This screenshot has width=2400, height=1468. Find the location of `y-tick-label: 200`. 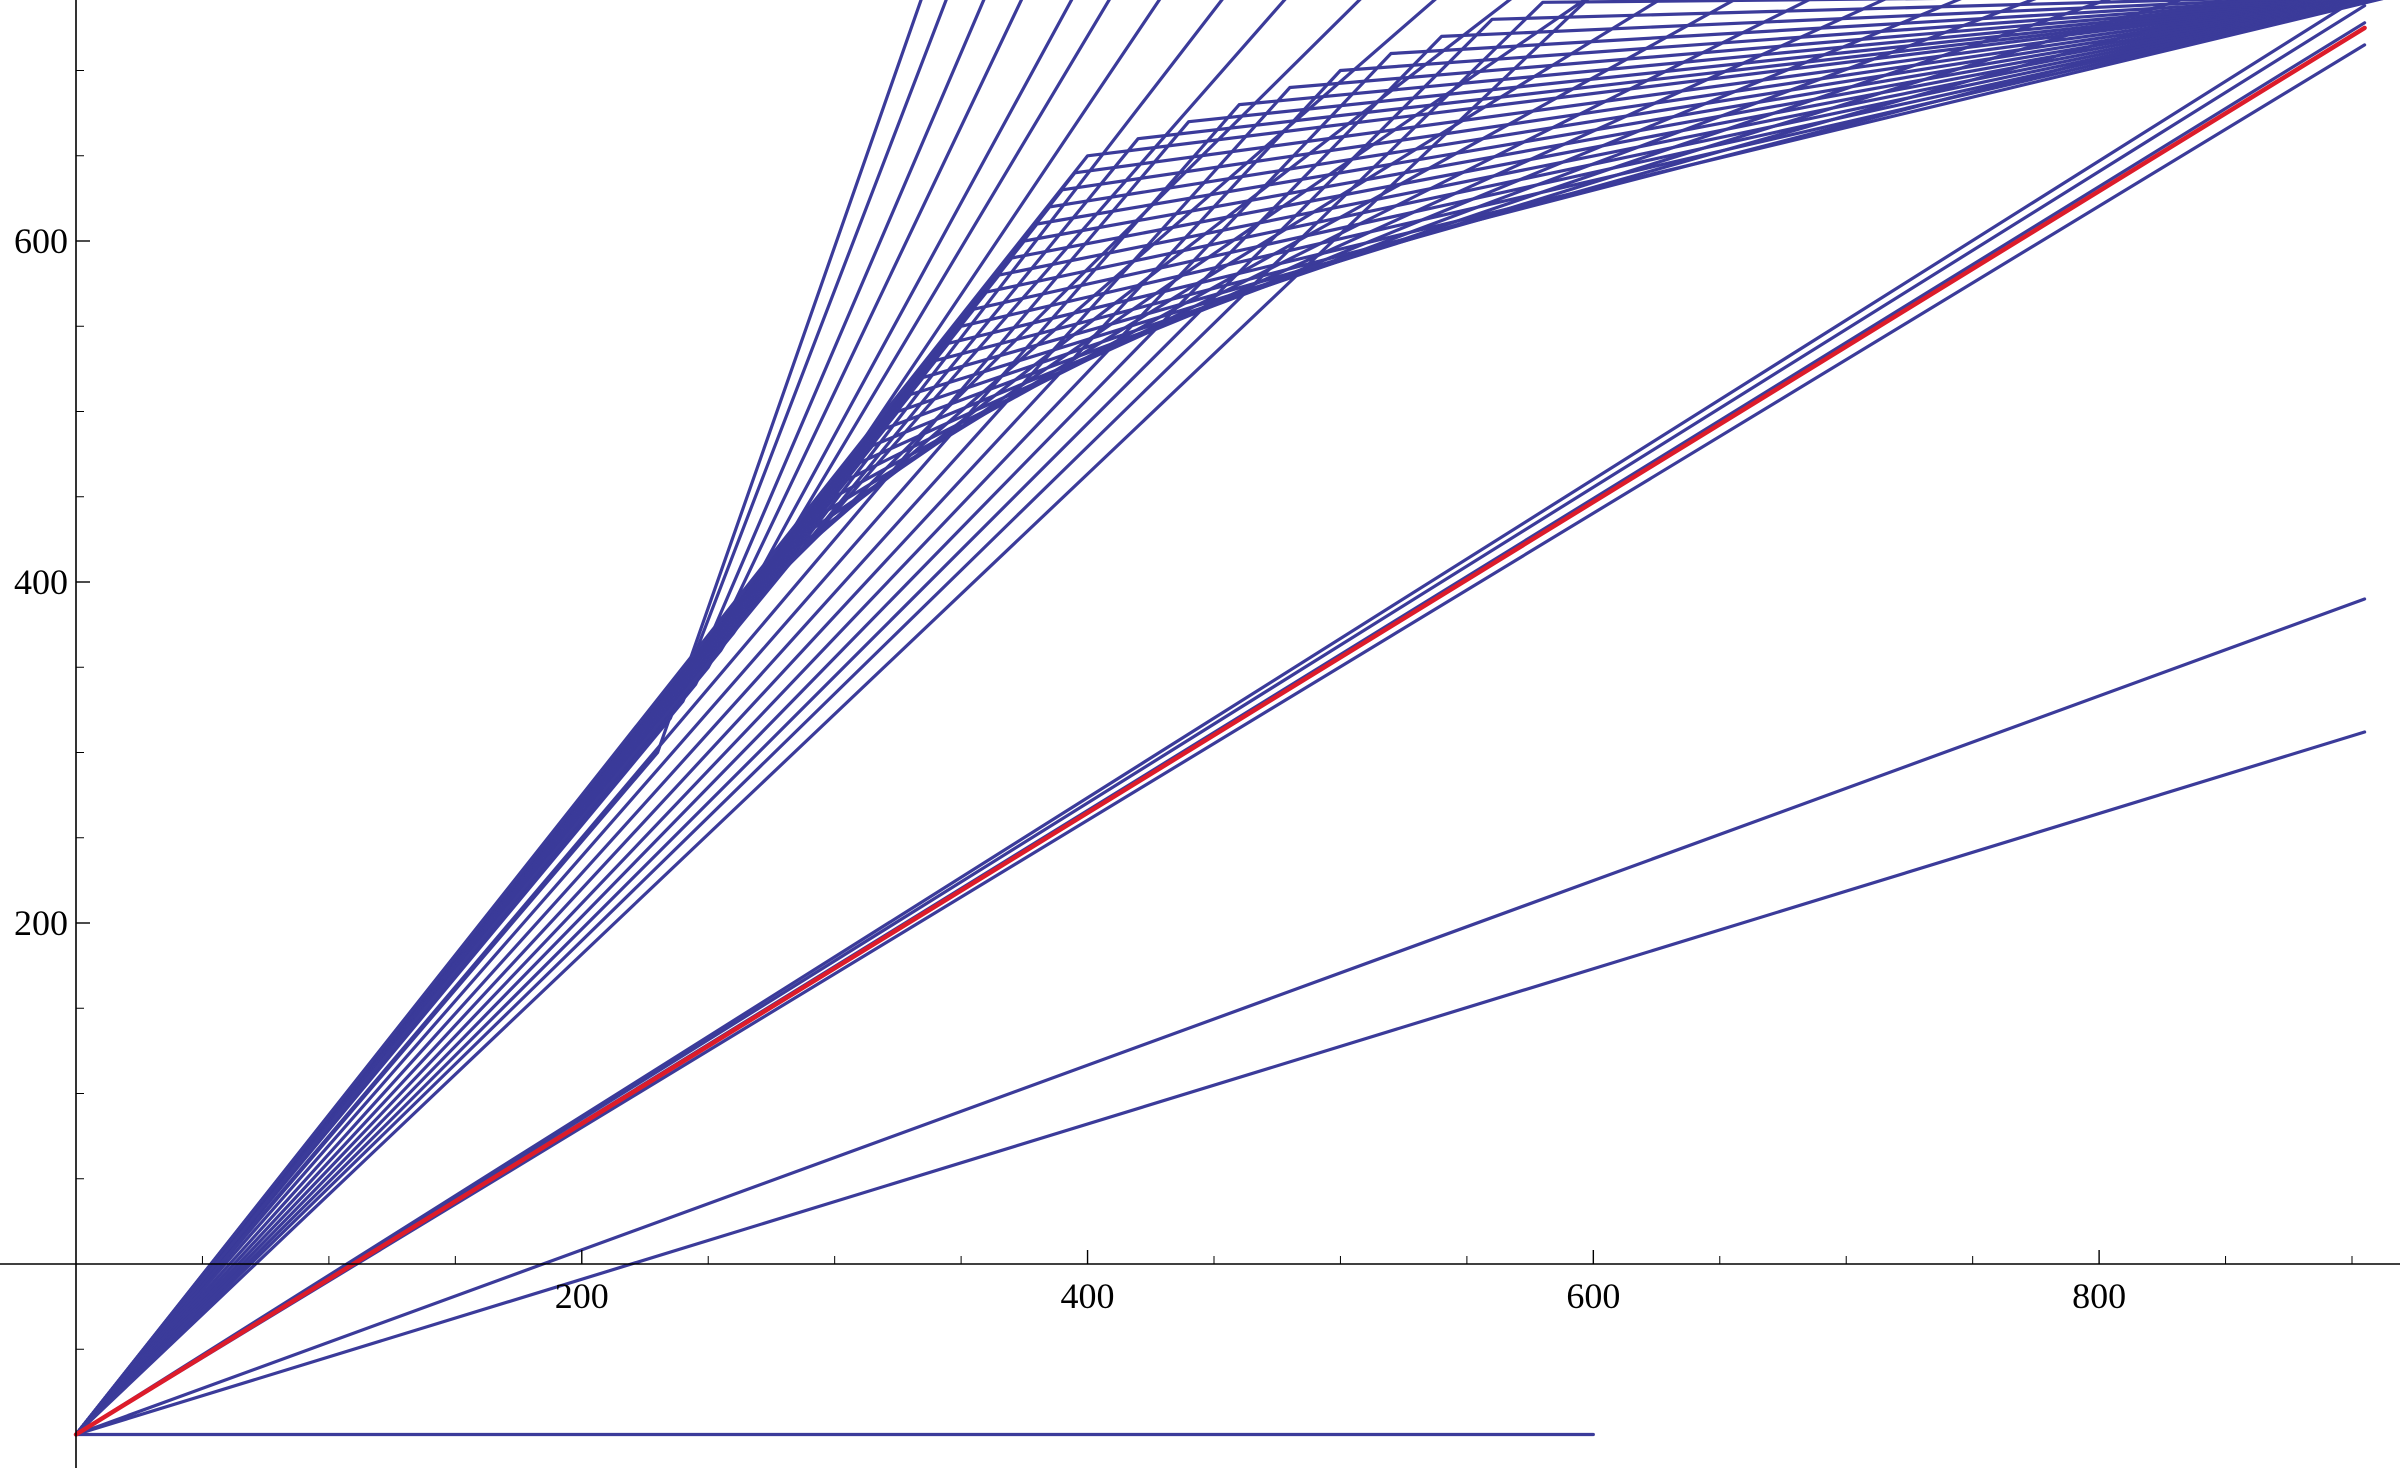

y-tick-label: 200 is located at coordinates (41, 923).